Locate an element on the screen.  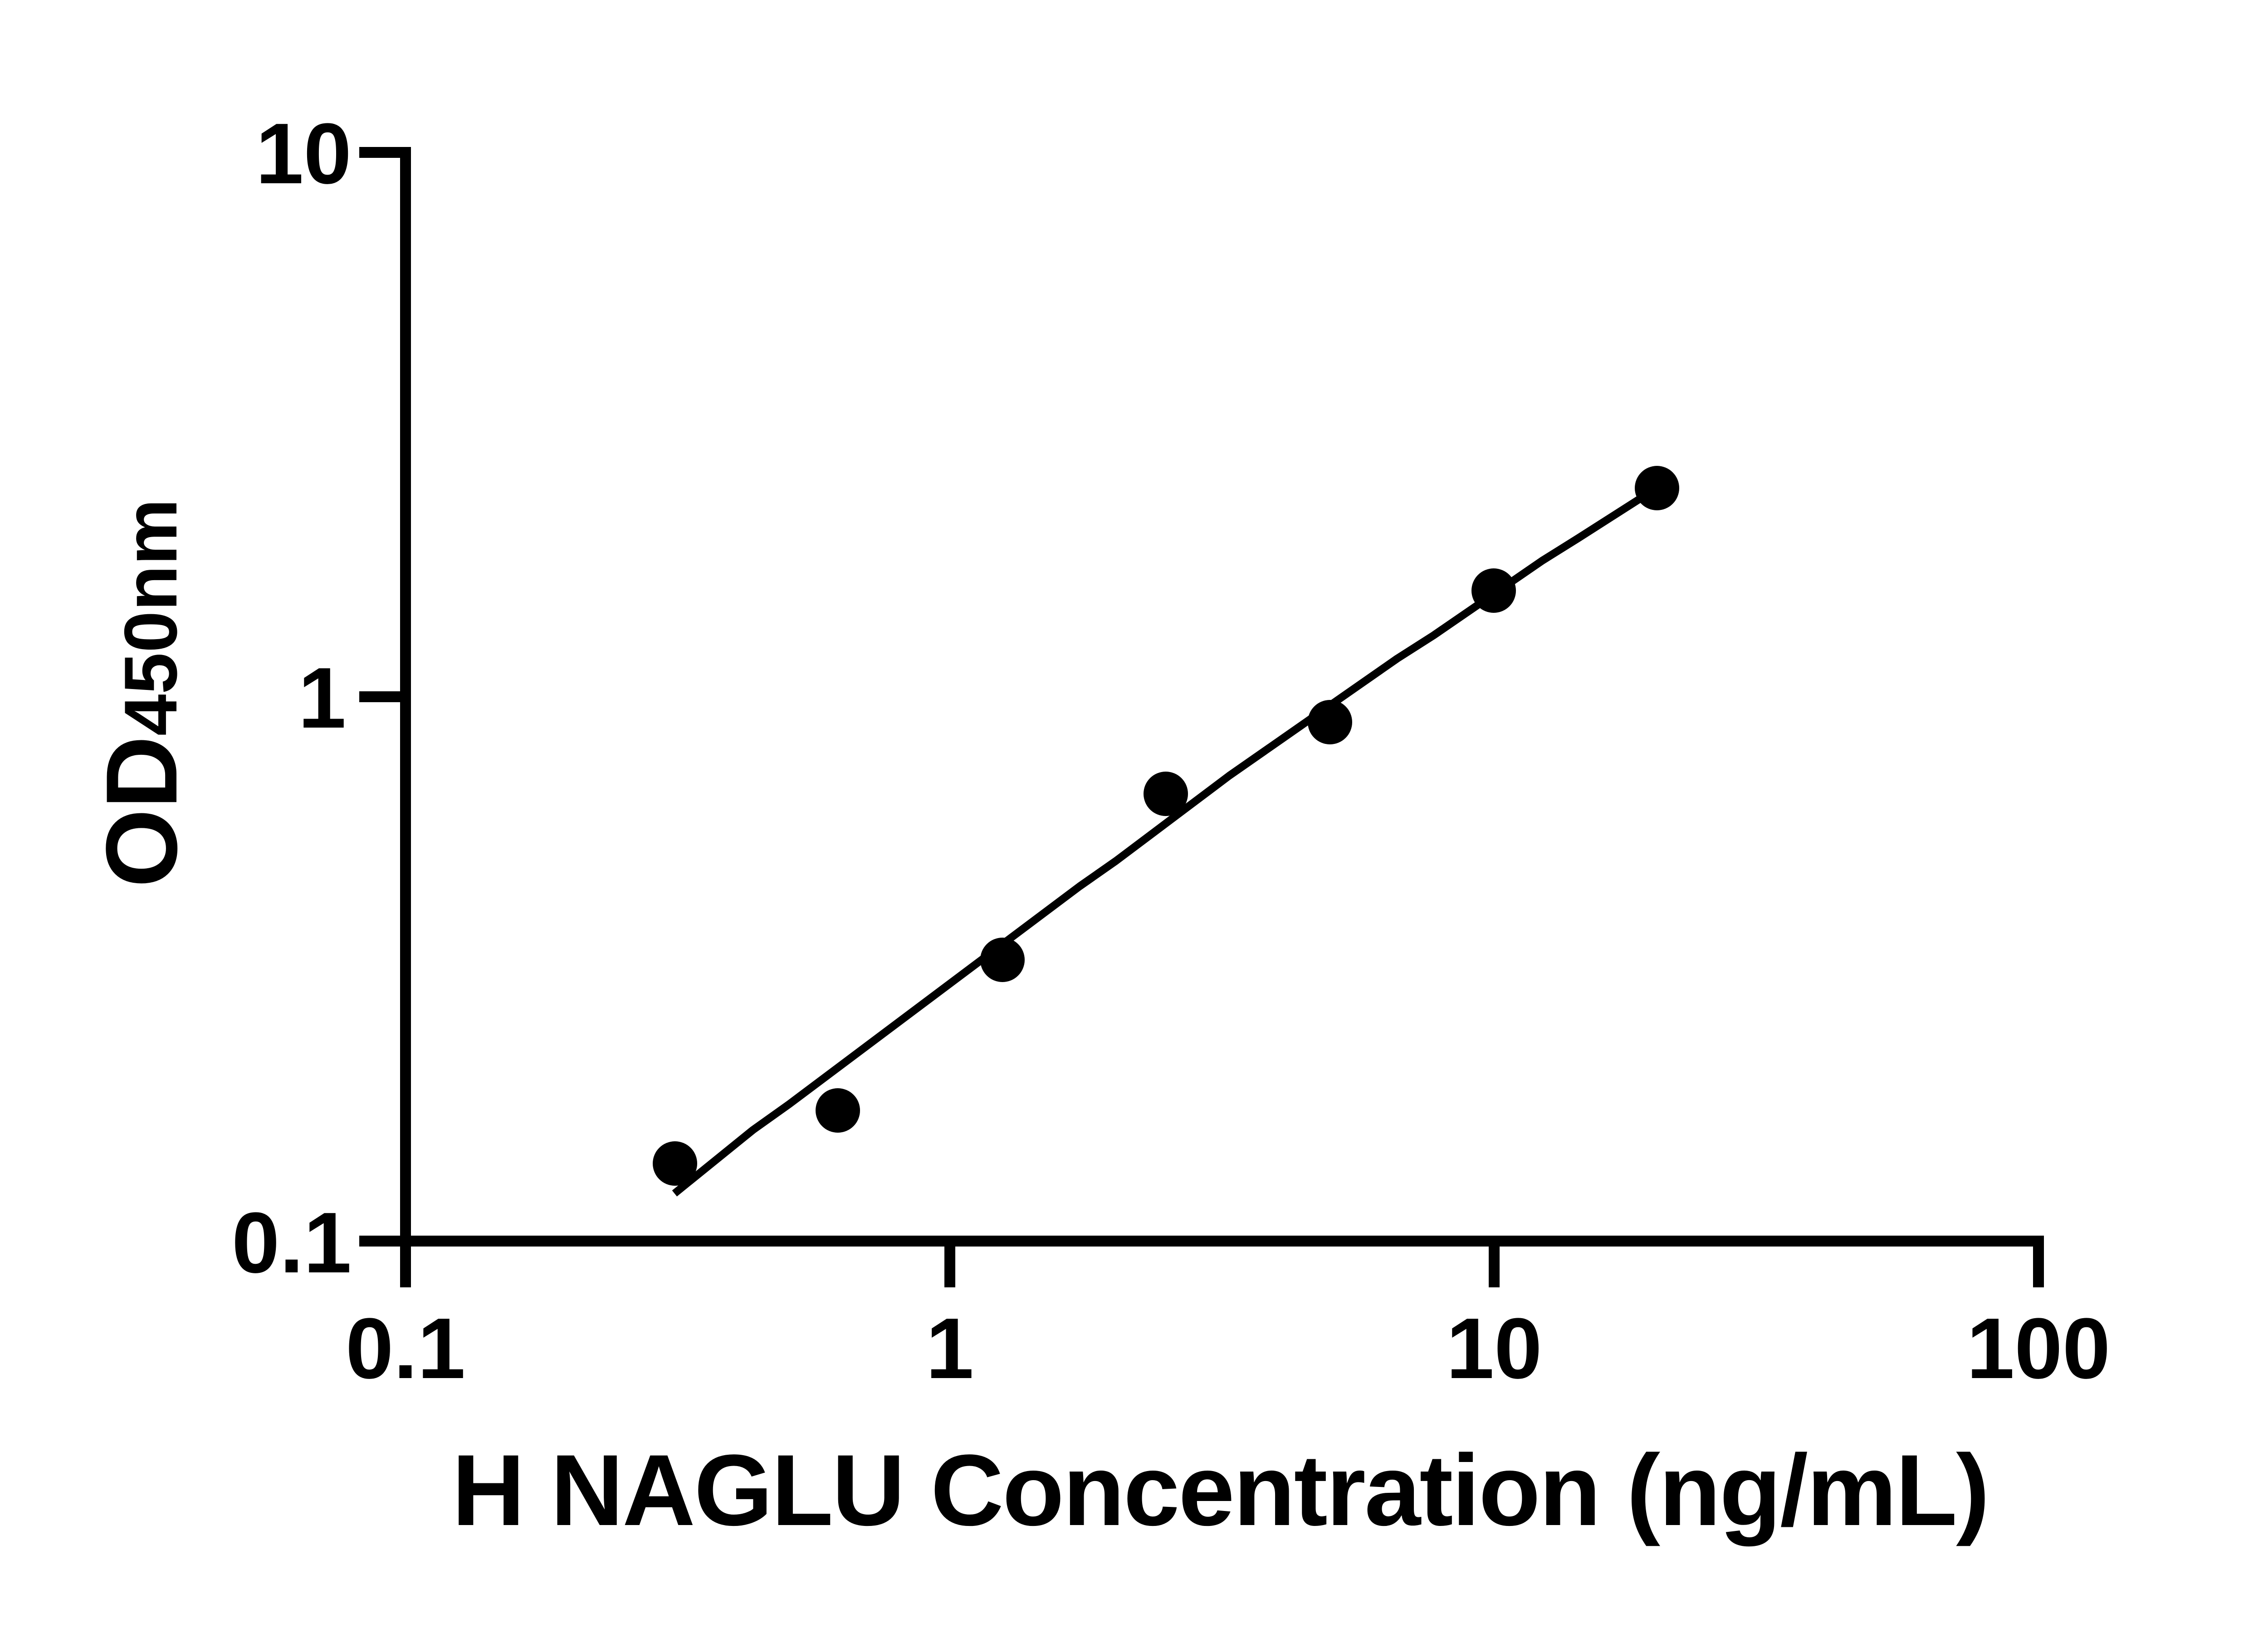
svg-text: H NAGLU Concentration (ng/mL) is located at coordinates (1220, 1490).